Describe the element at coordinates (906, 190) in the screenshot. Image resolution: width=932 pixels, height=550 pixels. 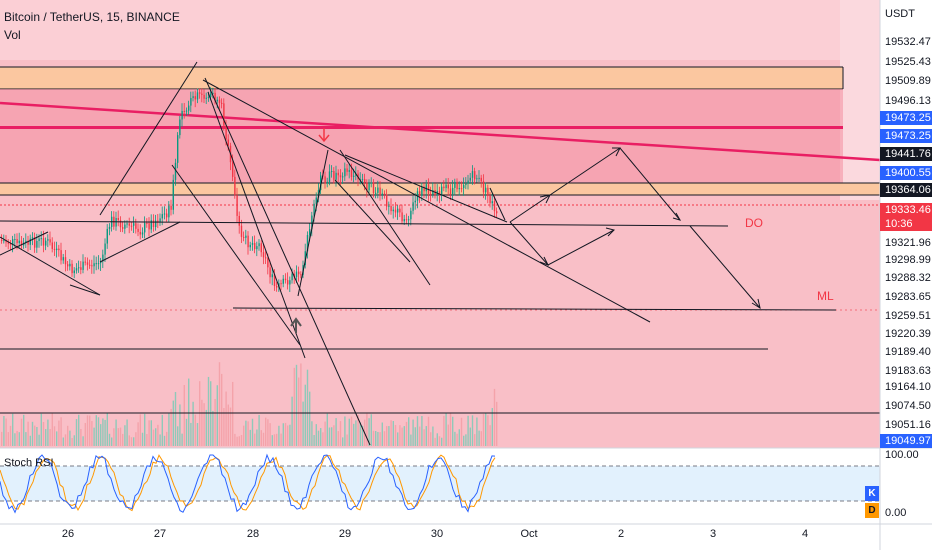
I see `price-label: 19364.06` at that location.